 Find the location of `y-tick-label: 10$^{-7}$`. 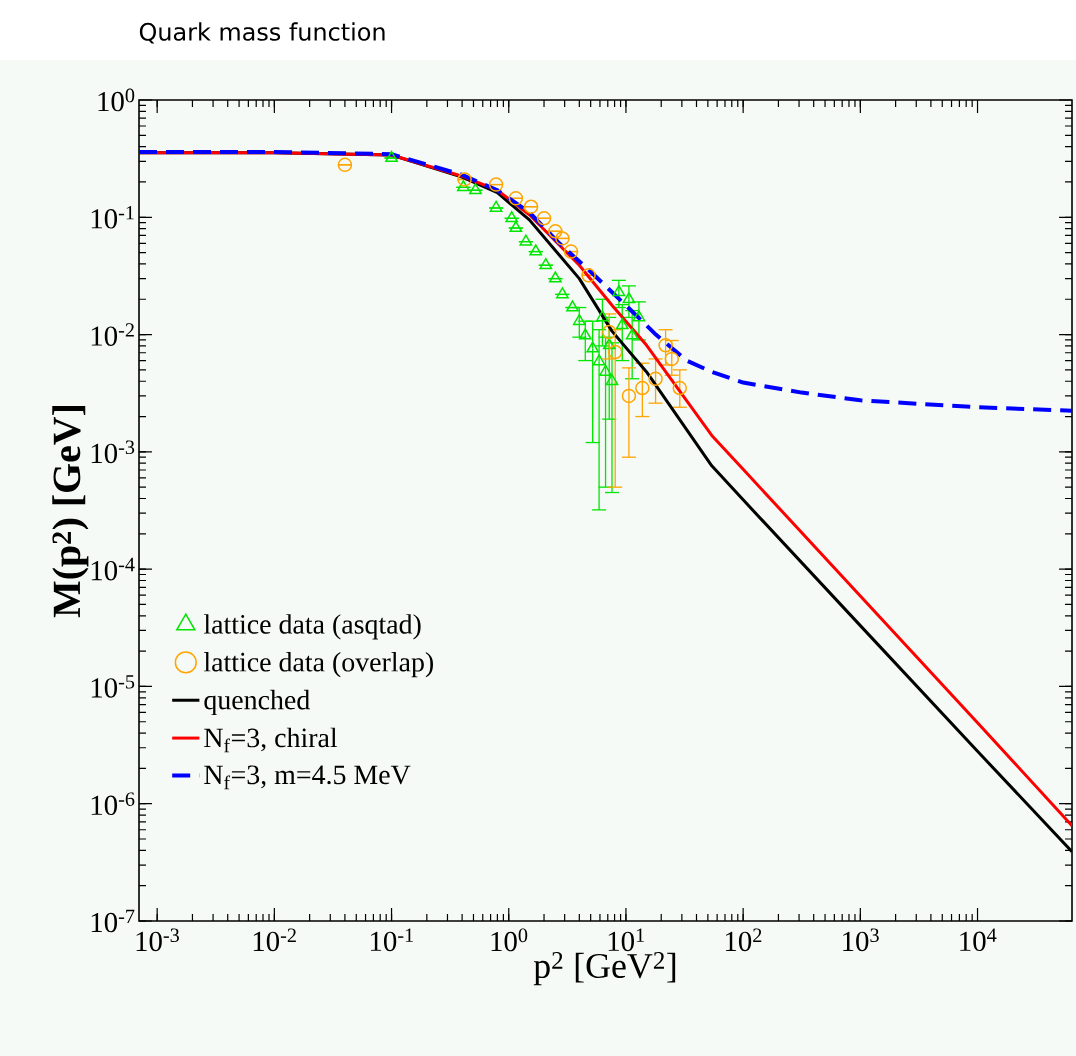

y-tick-label: 10$^{-7}$ is located at coordinates (113, 921).